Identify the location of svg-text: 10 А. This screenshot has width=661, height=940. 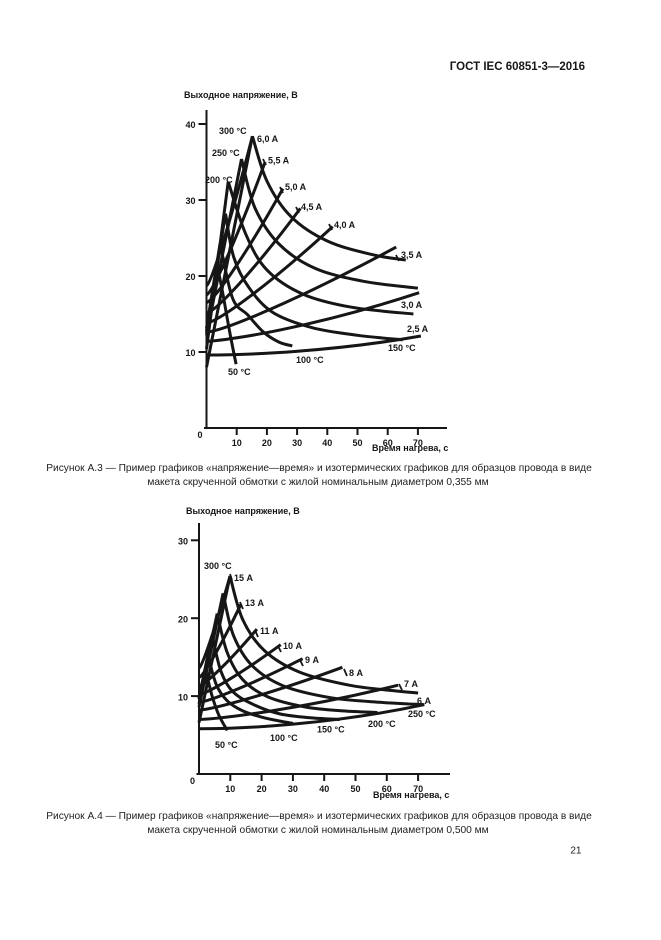
(293, 646).